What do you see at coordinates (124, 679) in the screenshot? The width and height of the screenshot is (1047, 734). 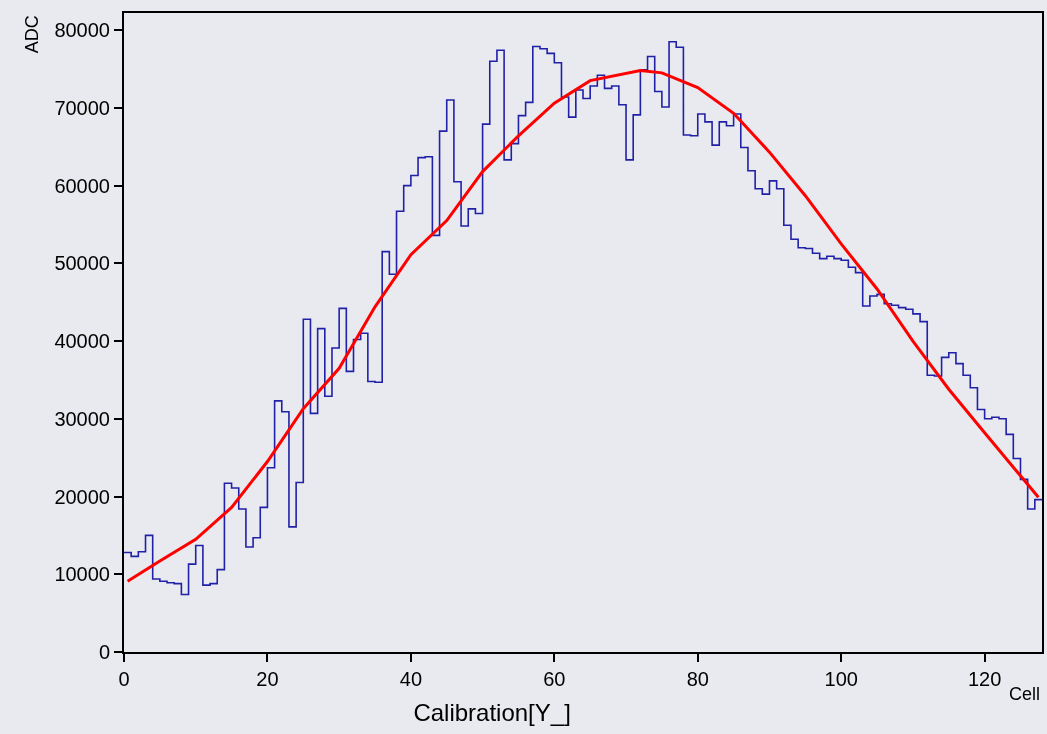 I see `x-tick-label: 0` at bounding box center [124, 679].